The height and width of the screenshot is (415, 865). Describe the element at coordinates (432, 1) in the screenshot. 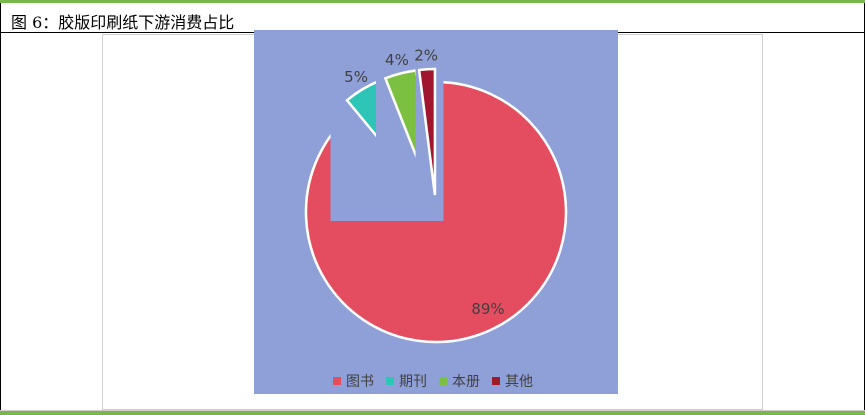

I see `top-border` at that location.